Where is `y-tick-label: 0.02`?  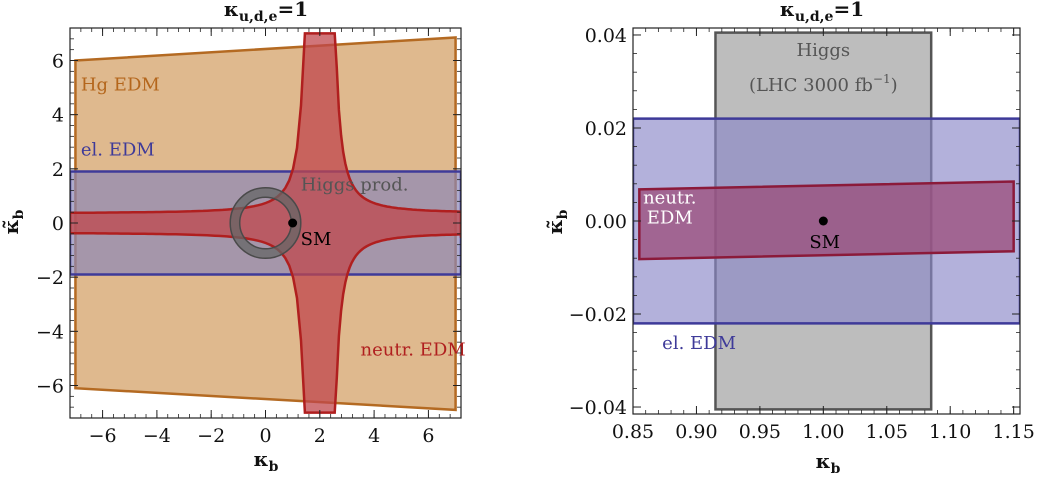 y-tick-label: 0.02 is located at coordinates (606, 129).